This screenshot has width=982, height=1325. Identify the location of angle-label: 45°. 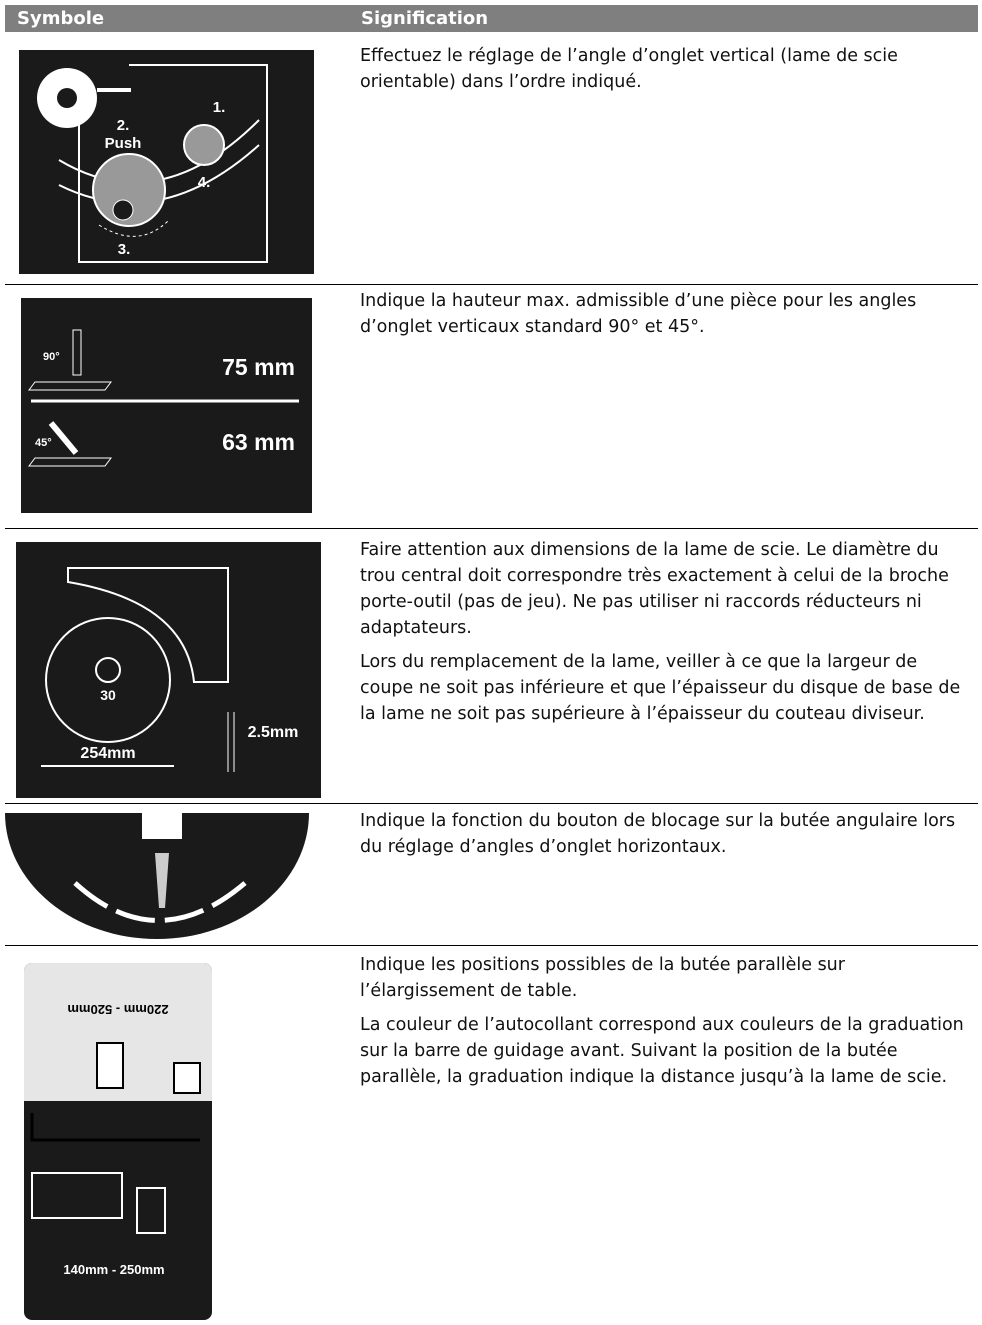
(43, 443).